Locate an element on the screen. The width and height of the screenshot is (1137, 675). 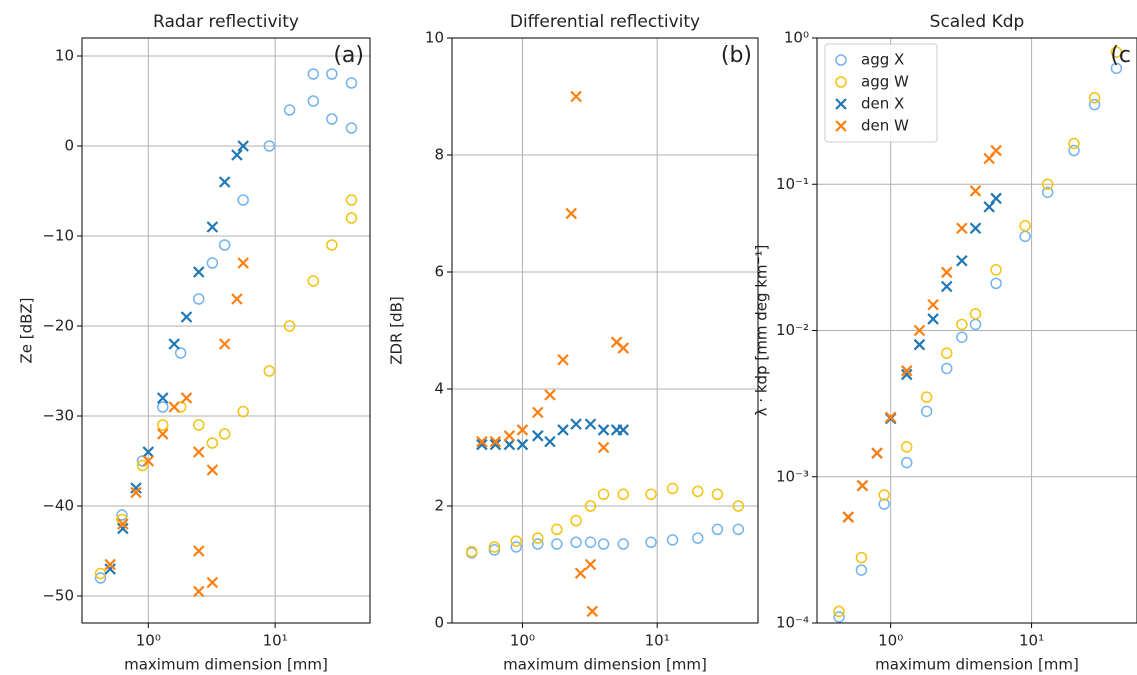
panel-annotation: (c is located at coordinates (1120, 55).